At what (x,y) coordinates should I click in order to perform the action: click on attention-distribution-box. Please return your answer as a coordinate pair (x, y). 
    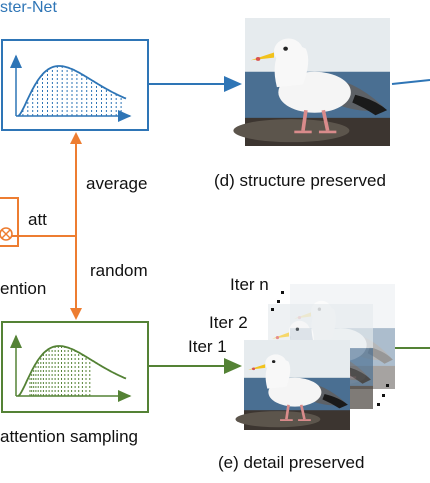
    Looking at the image, I should click on (75, 367).